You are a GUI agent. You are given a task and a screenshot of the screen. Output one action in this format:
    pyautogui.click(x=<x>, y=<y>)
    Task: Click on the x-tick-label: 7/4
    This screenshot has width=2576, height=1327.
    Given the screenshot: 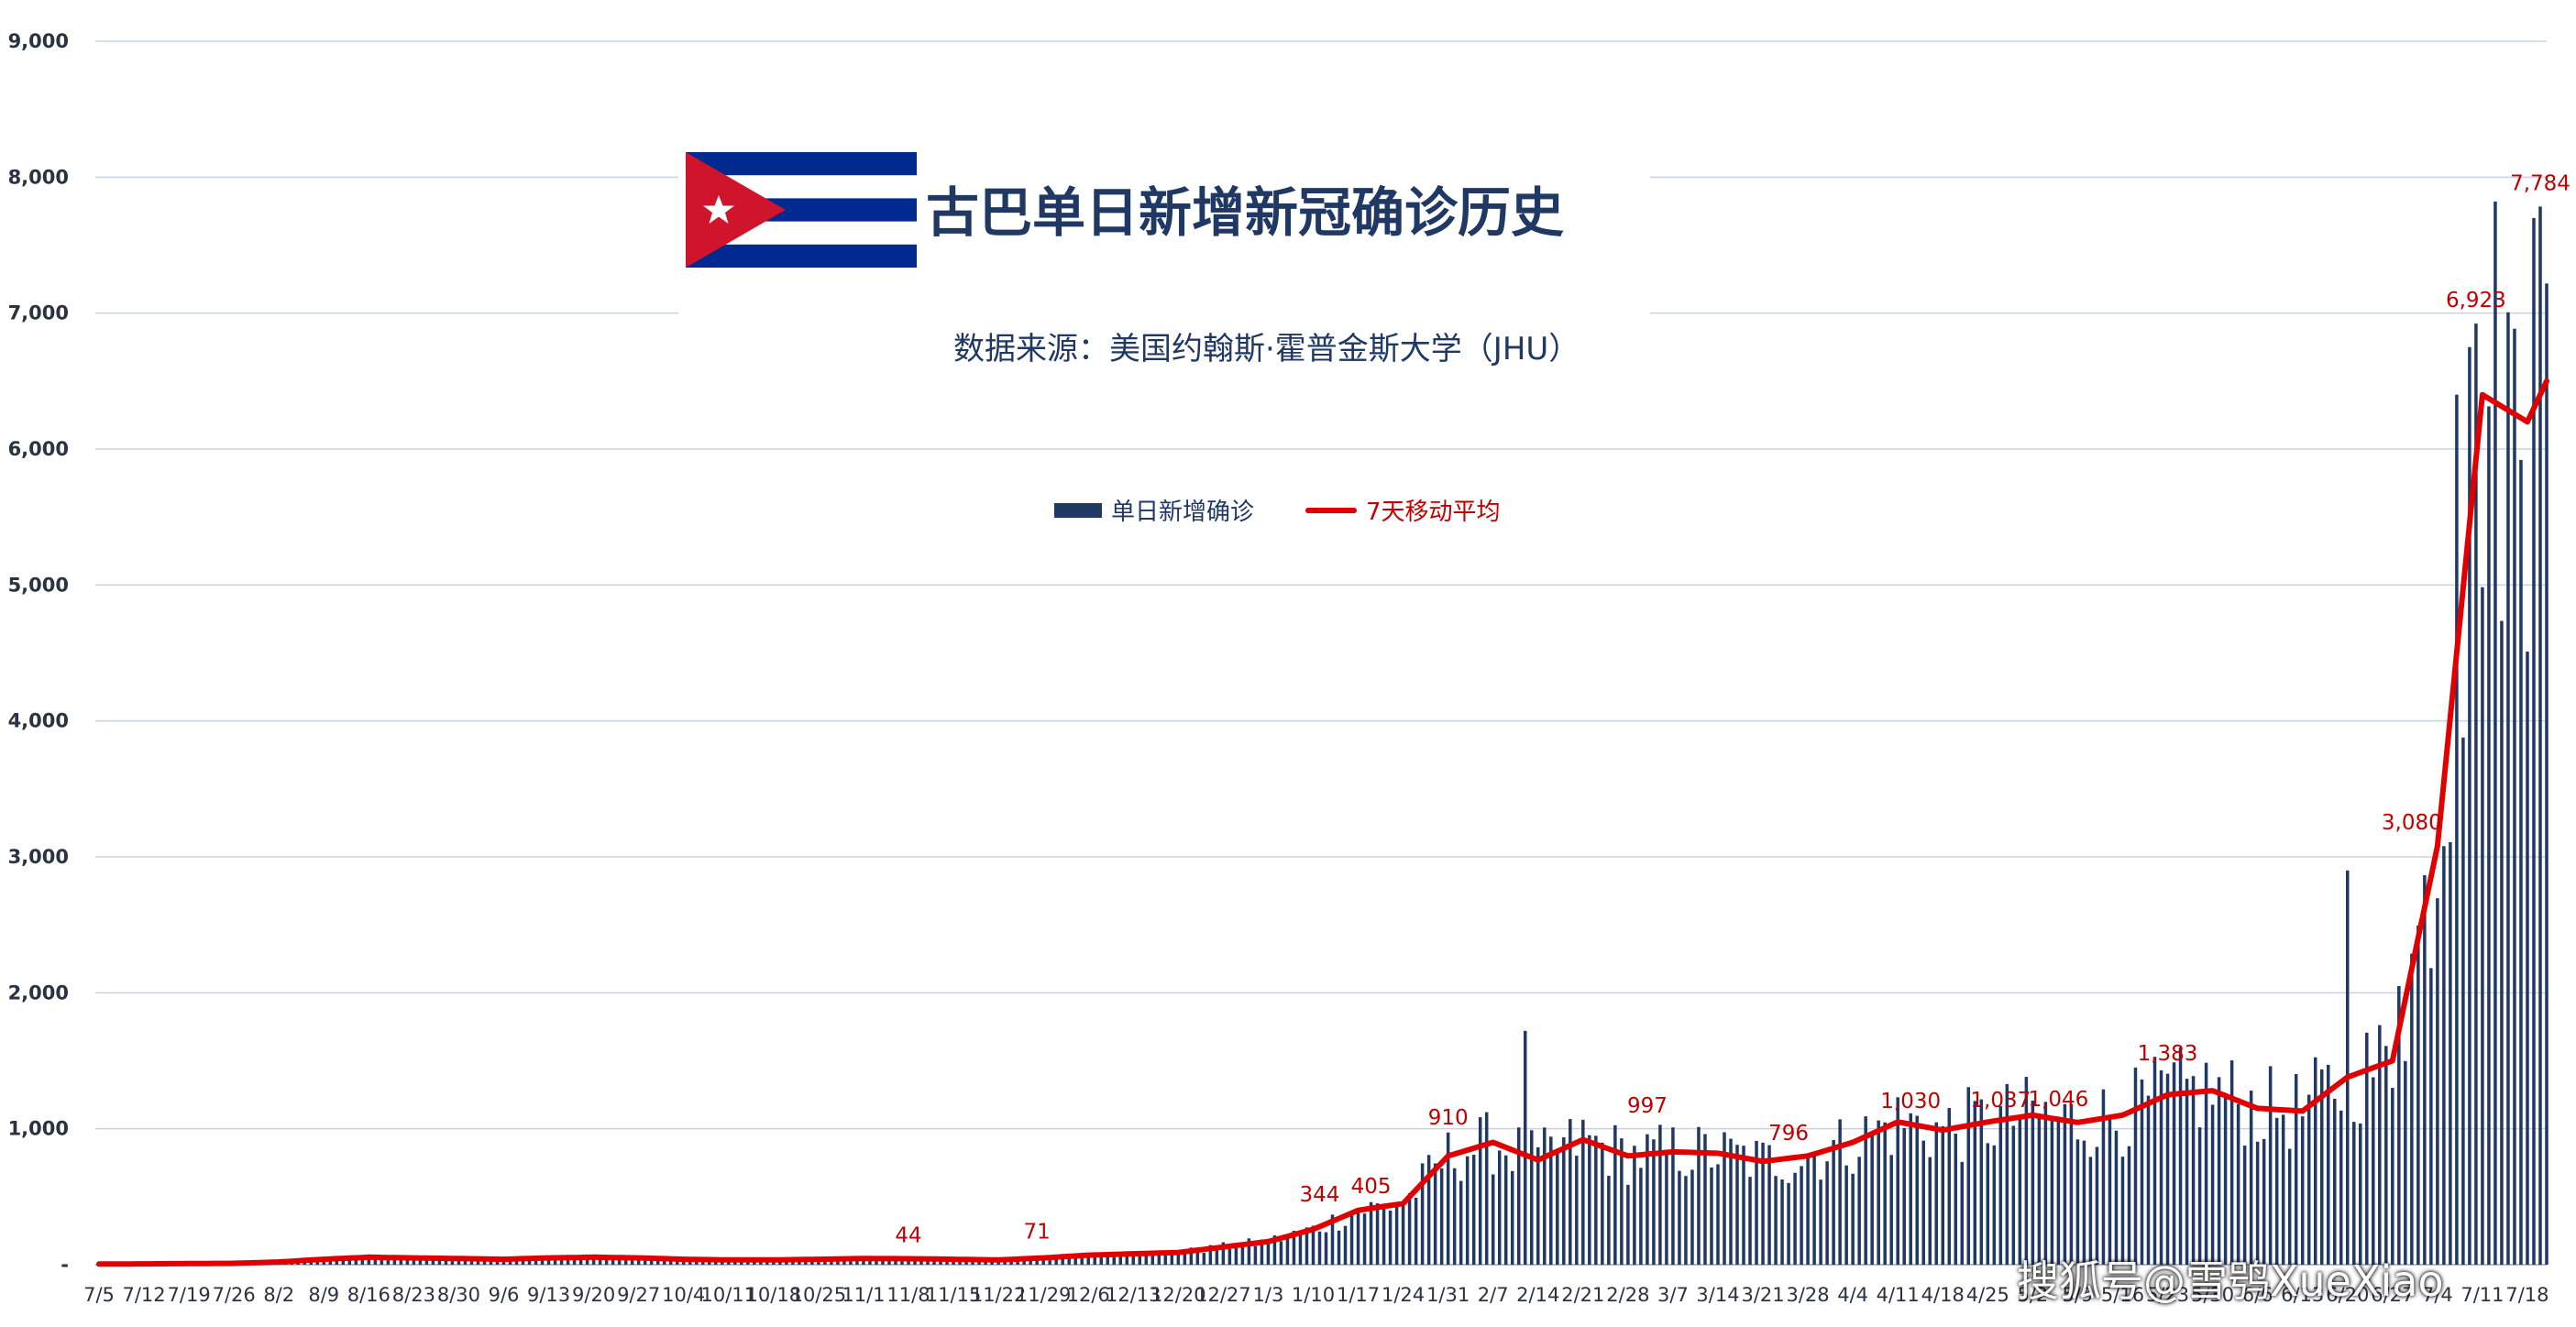 What is the action you would take?
    pyautogui.click(x=2437, y=1295)
    